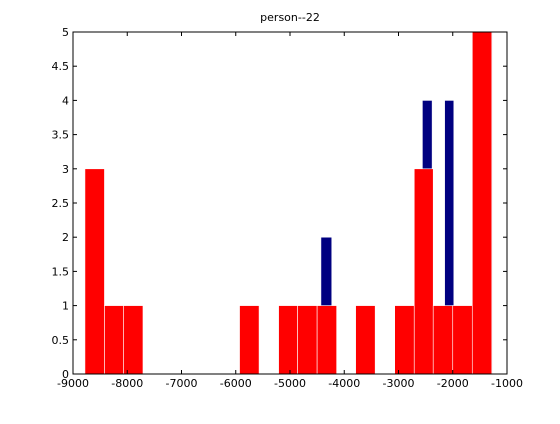 This screenshot has height=424, width=560. Describe the element at coordinates (453, 383) in the screenshot. I see `x-tick-label-8: -2000` at that location.